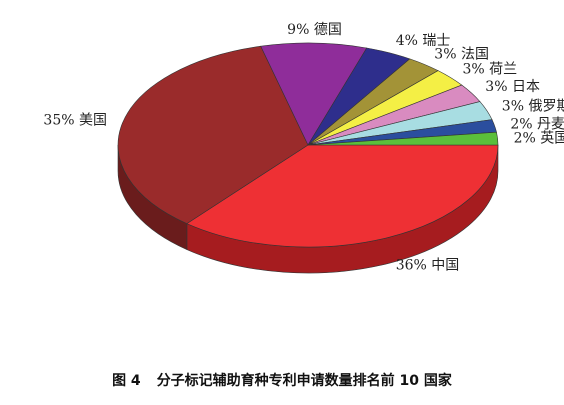 Image resolution: width=564 pixels, height=405 pixels. Describe the element at coordinates (126, 381) in the screenshot. I see `figure-number: 图 4` at that location.